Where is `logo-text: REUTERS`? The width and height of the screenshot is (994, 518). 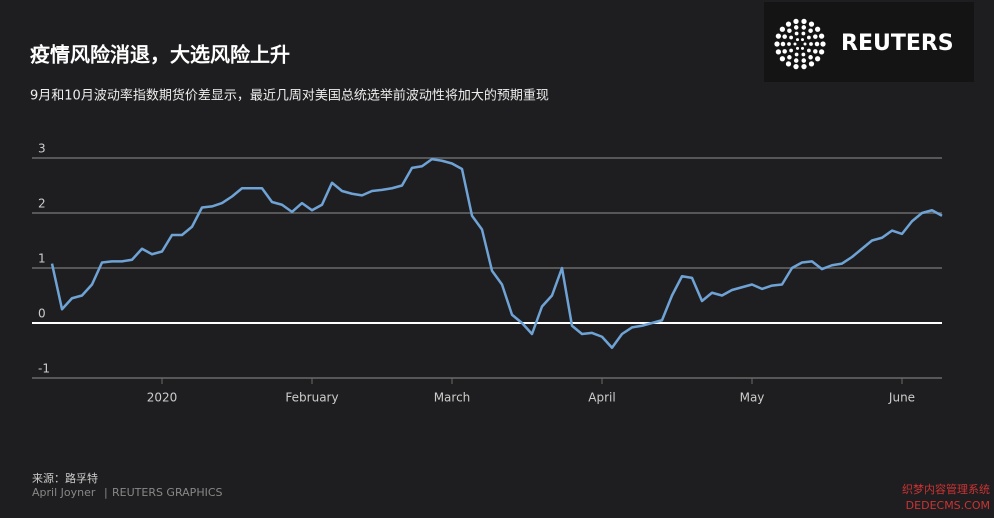 logo-text: REUTERS is located at coordinates (897, 43).